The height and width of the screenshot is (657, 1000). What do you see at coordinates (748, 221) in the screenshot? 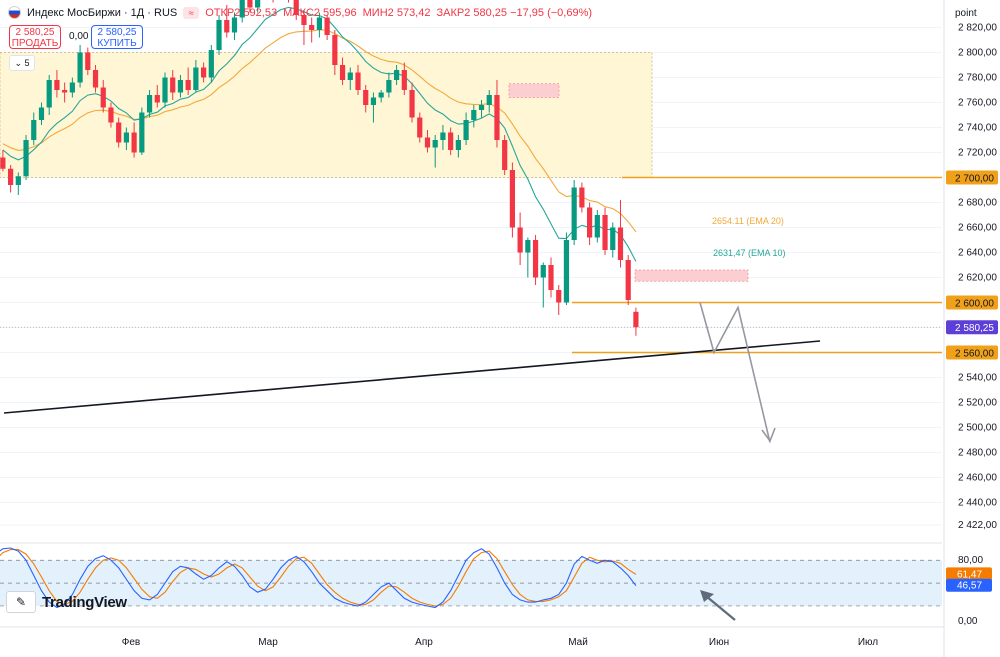
I see `ema20-label: 2654.11 (EMA 20)` at bounding box center [748, 221].